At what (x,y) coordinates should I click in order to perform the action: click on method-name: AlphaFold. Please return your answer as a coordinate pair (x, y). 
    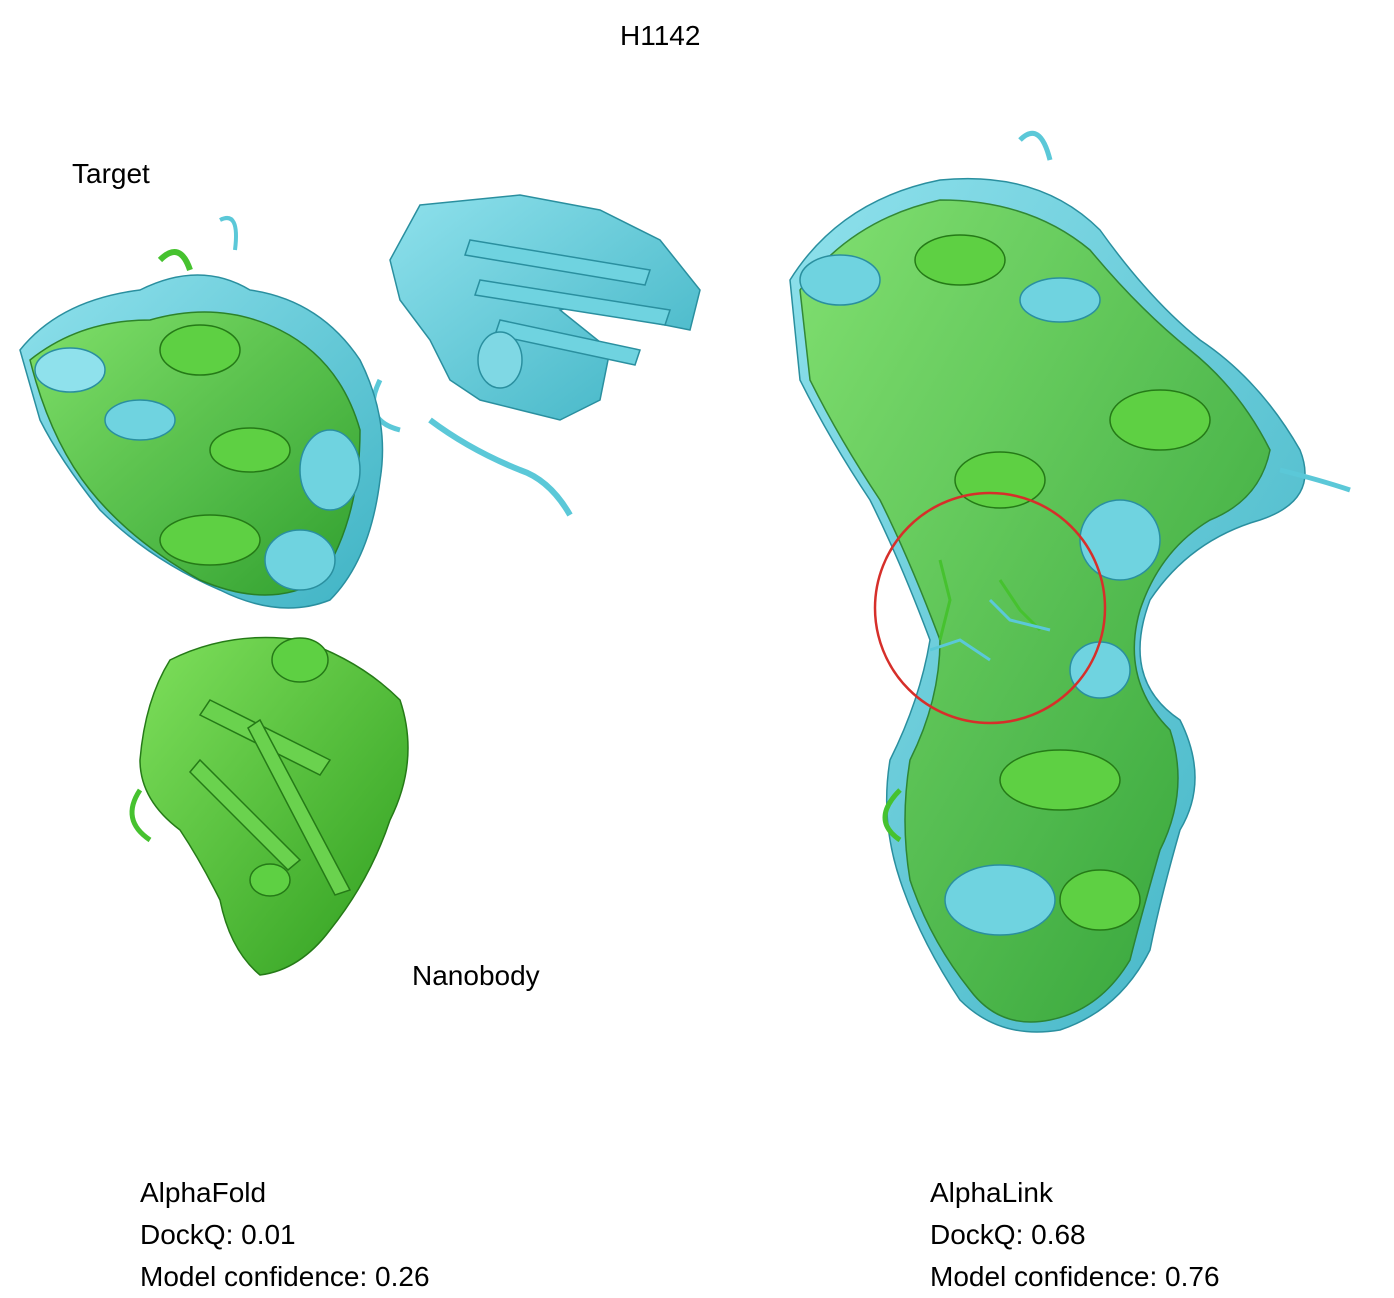
    Looking at the image, I should click on (203, 1192).